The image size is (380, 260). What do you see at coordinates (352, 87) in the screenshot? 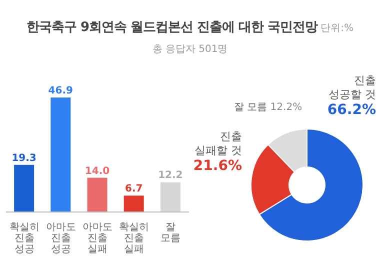
I see `slice-label: 진출 성공할 것` at bounding box center [352, 87].